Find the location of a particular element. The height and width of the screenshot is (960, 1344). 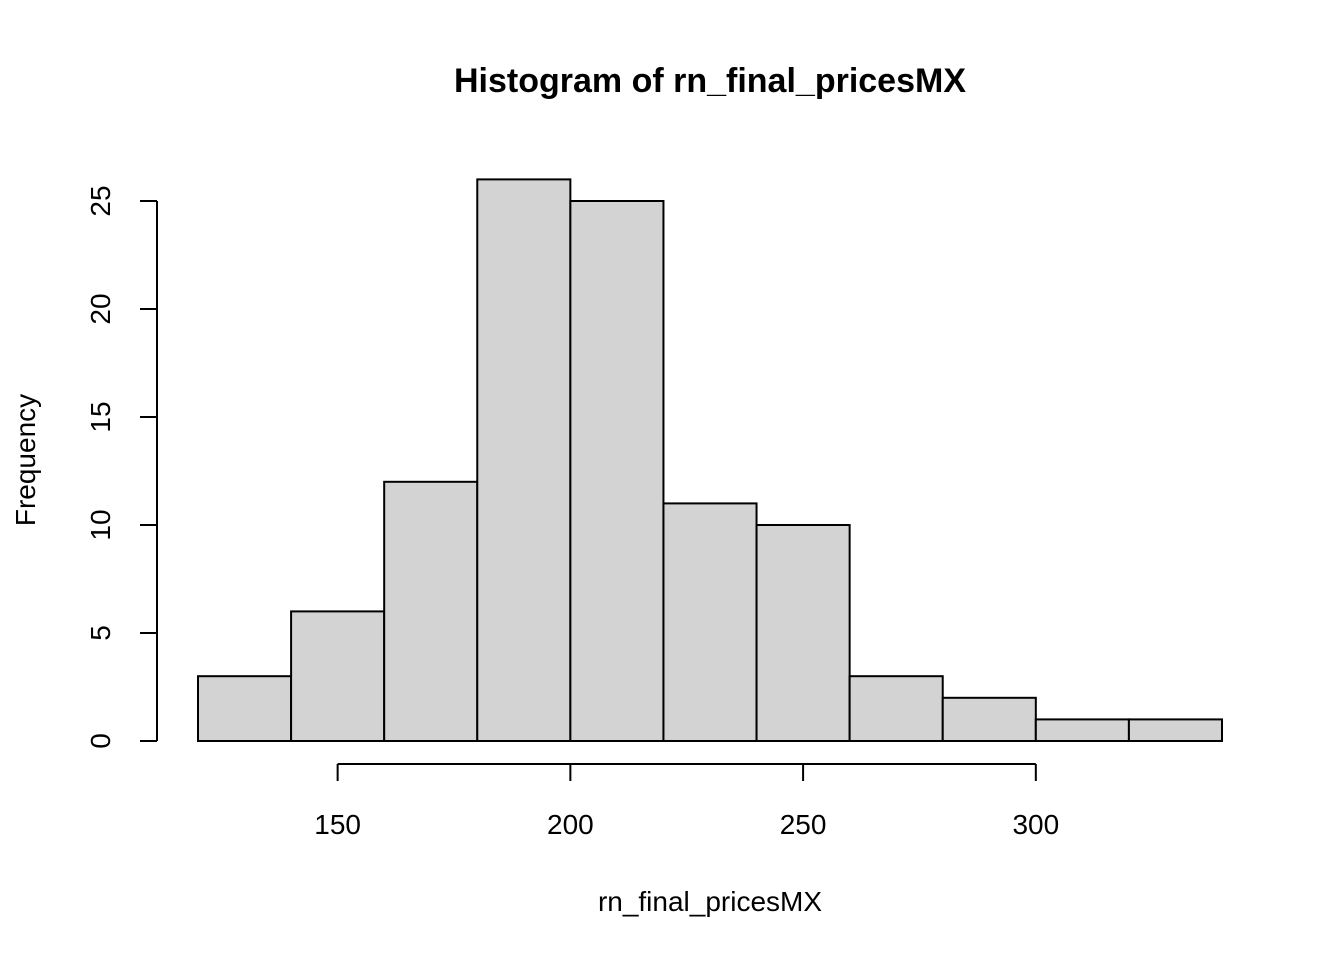

y-tick-label: 25 is located at coordinates (100, 200).